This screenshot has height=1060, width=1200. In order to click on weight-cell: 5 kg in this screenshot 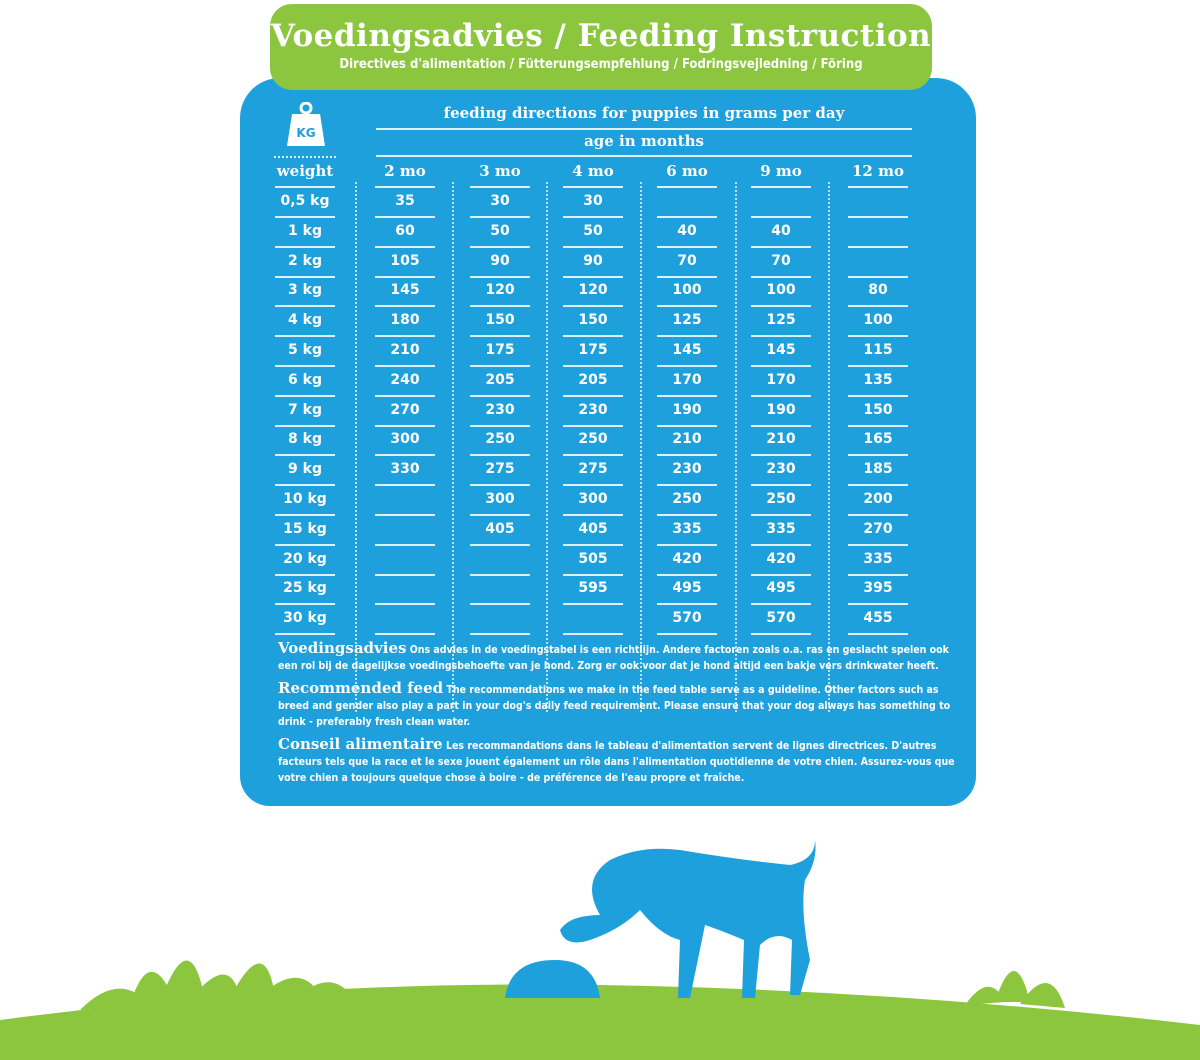, I will do `click(305, 352)`.